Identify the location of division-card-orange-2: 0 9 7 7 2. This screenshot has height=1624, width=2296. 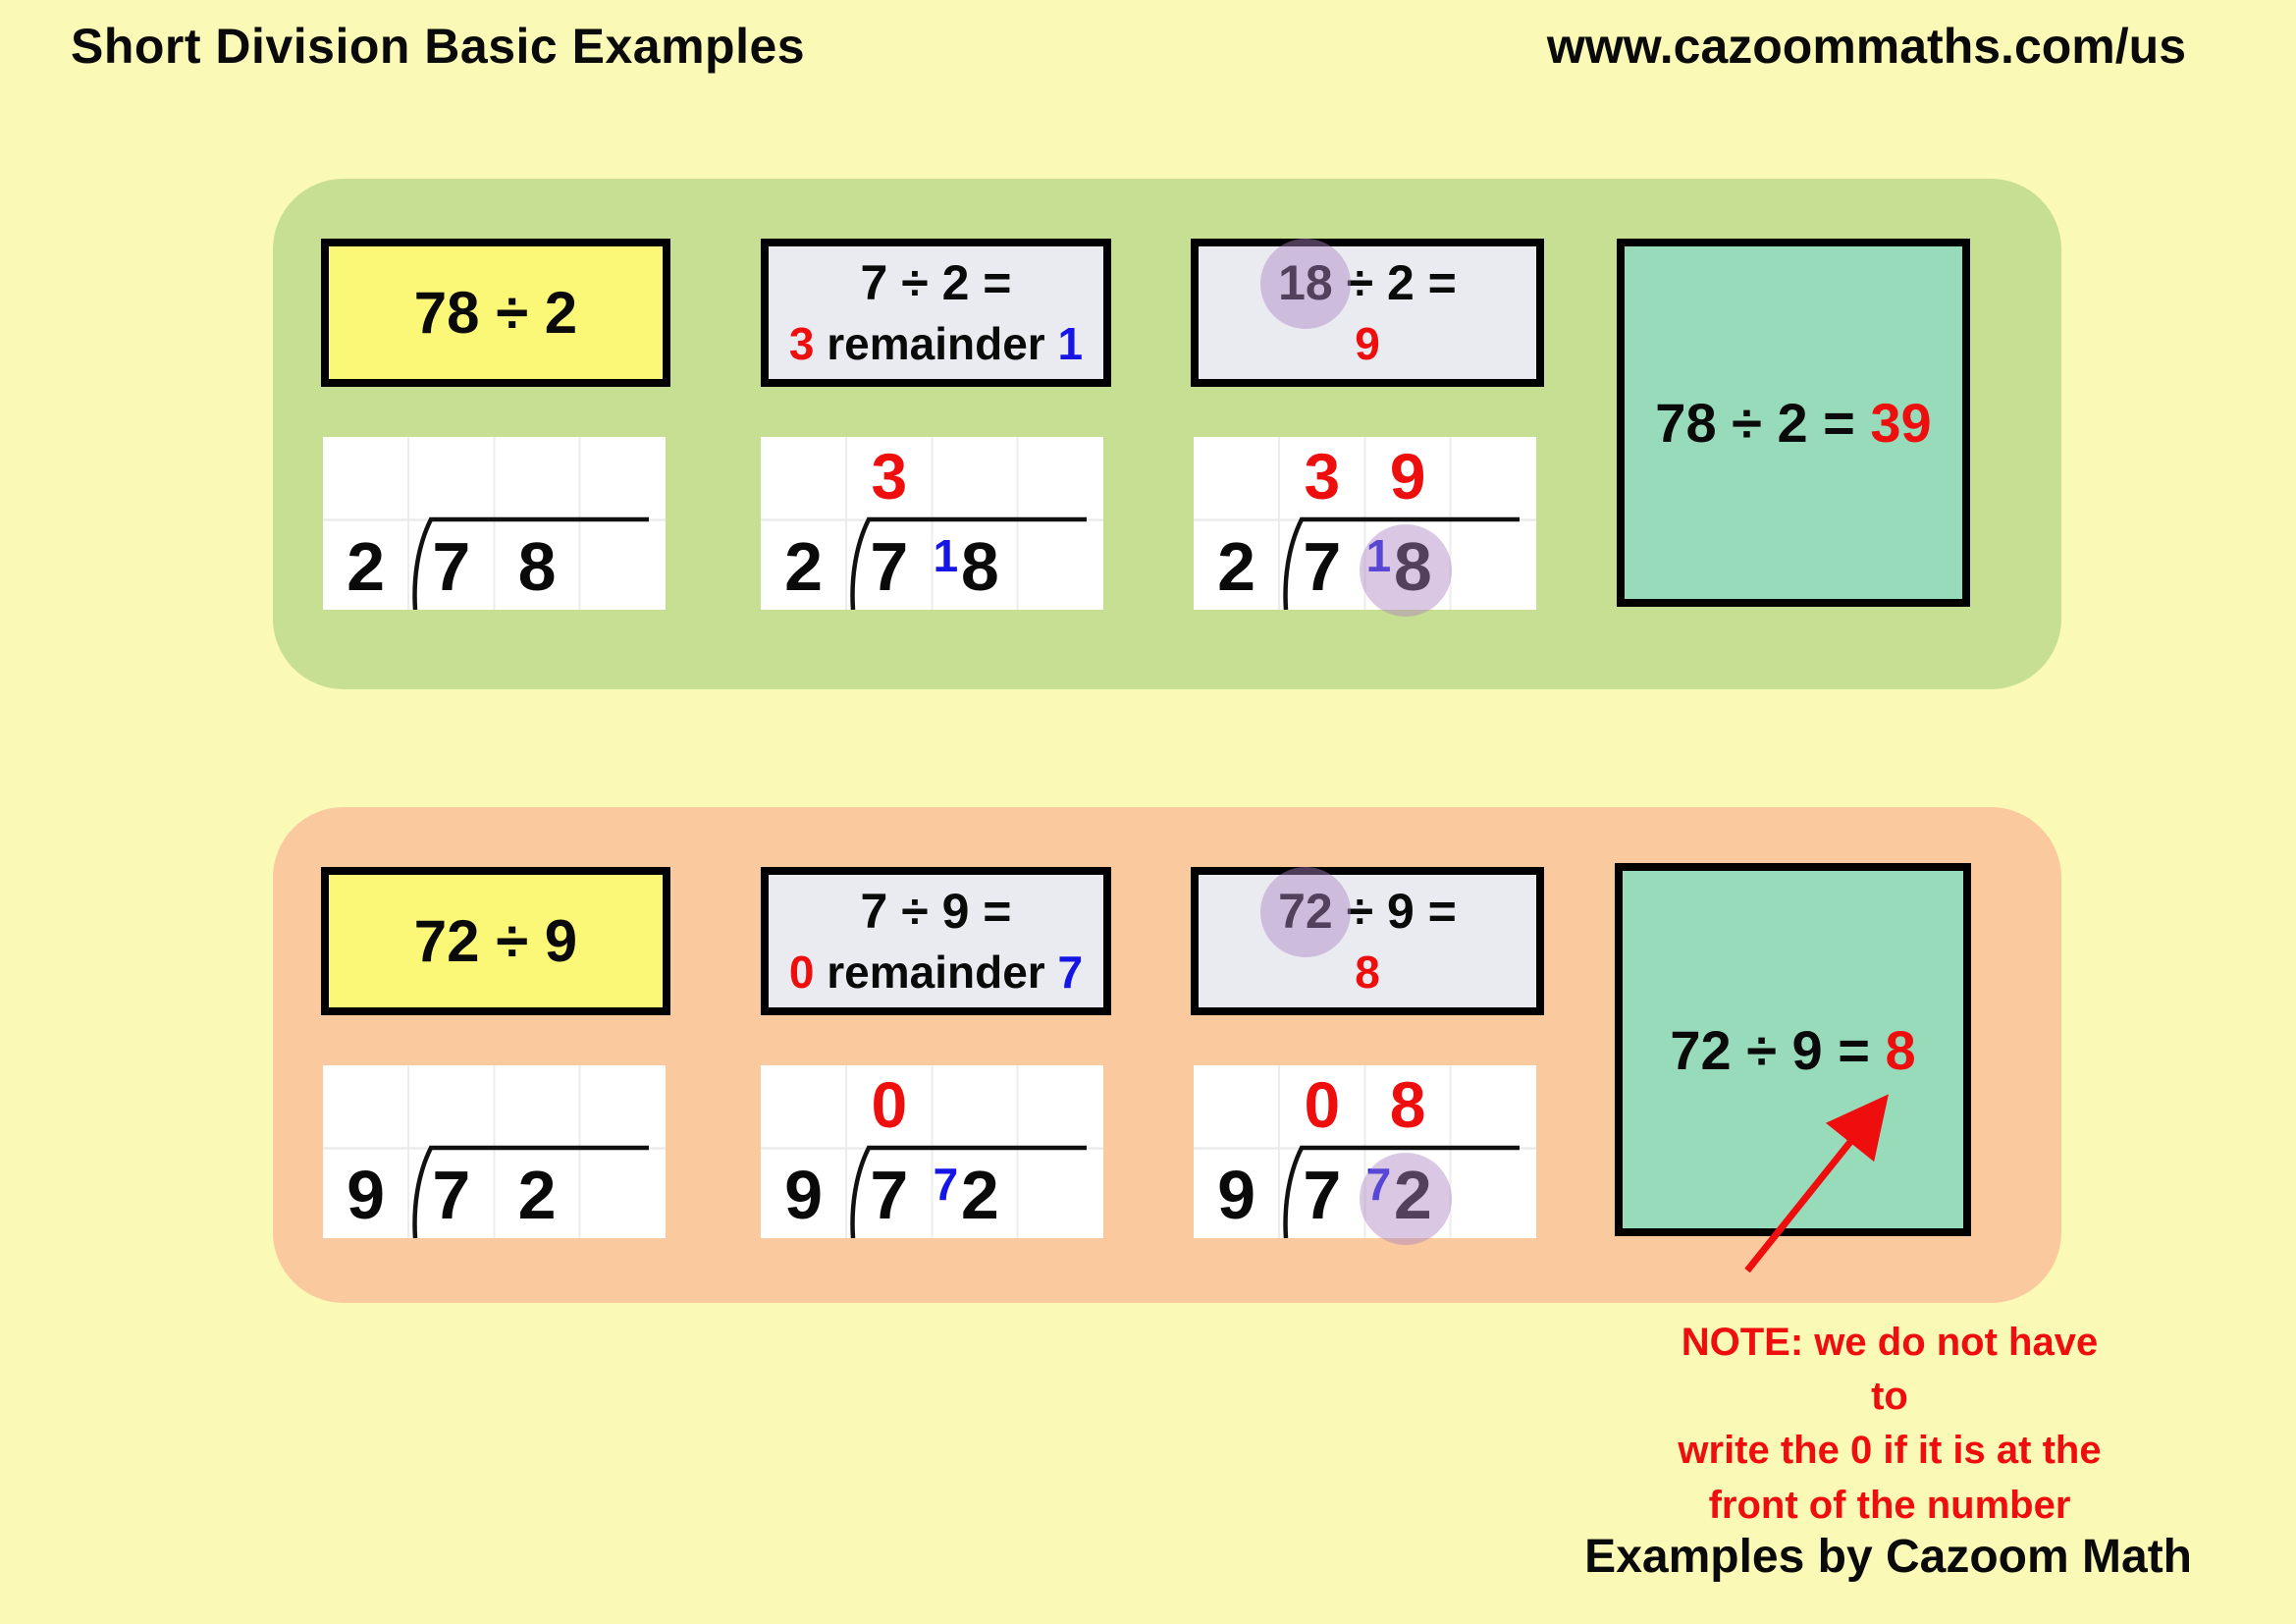
(932, 1151).